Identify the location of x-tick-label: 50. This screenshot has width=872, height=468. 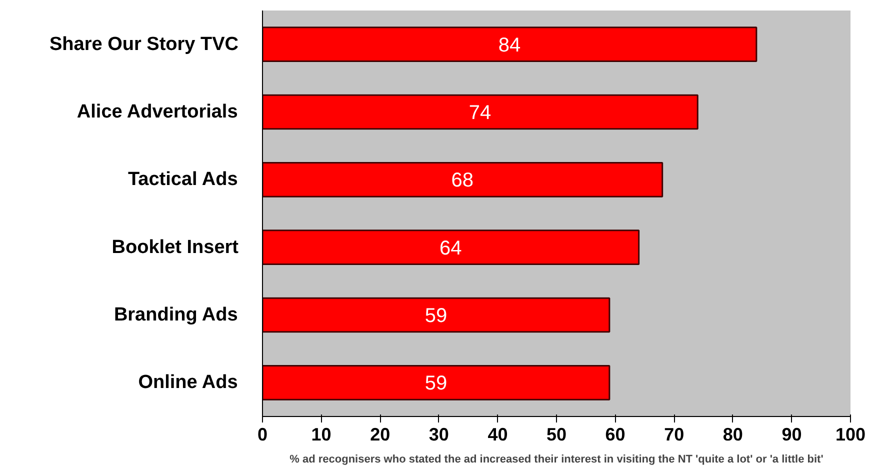
(556, 434).